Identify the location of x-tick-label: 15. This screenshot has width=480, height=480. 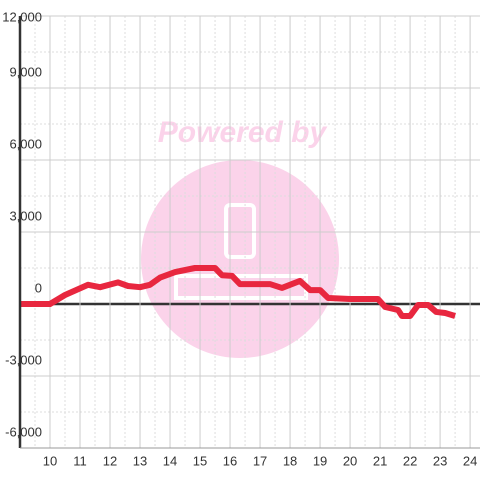
(200, 460).